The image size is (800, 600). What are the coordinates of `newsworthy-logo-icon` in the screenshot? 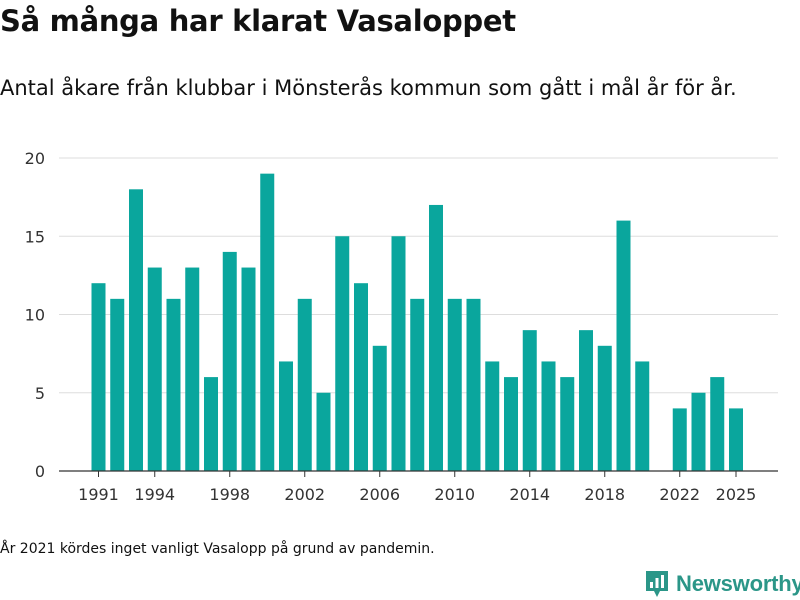 It's located at (657, 584).